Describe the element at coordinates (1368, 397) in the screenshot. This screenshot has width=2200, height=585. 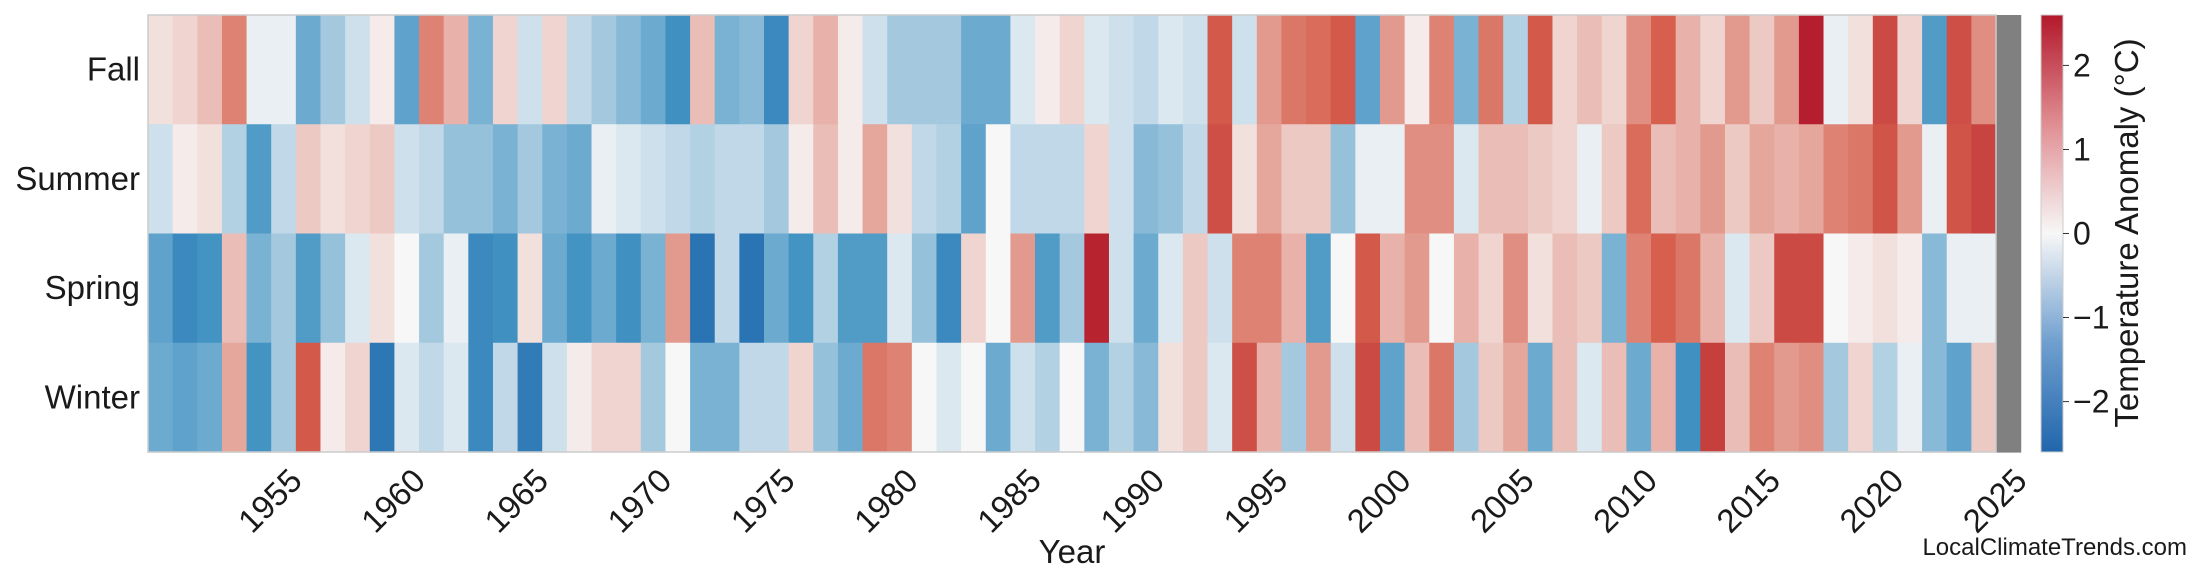
I see `heat-cell-winter-2000` at that location.